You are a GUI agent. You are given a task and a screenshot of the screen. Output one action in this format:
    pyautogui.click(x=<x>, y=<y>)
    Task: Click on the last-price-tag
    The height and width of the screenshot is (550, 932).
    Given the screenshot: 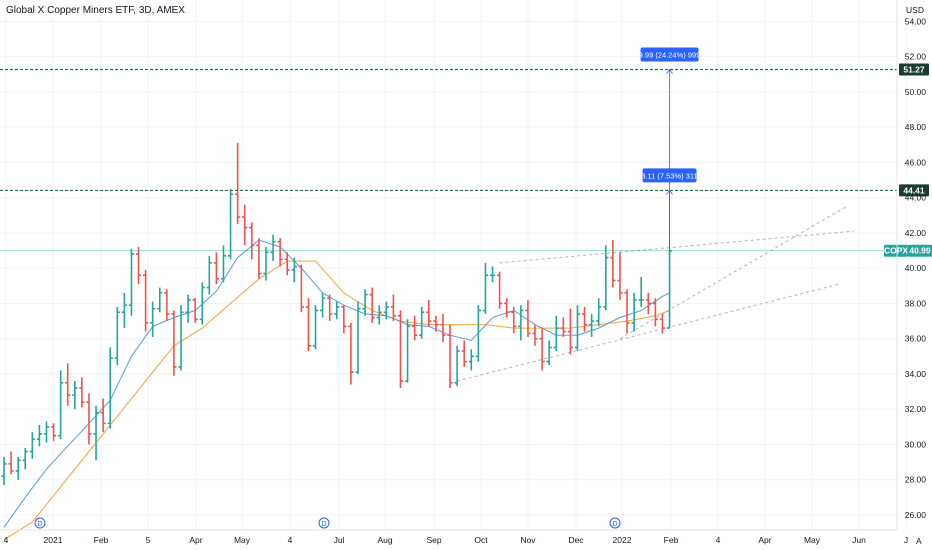 What is the action you would take?
    pyautogui.click(x=920, y=250)
    